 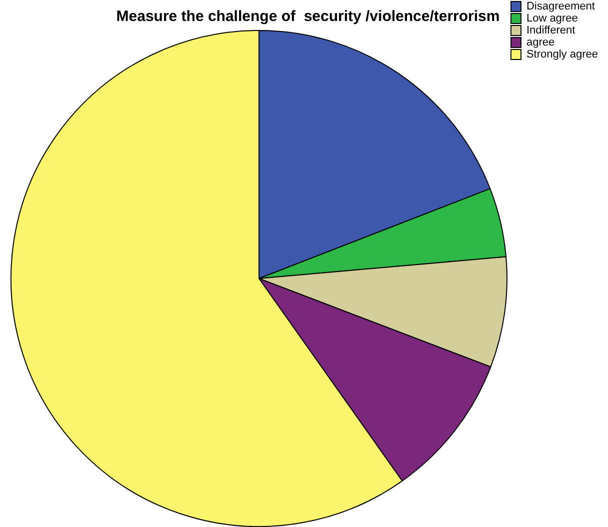 I want to click on legend-label: Disagreement, so click(x=560, y=6).